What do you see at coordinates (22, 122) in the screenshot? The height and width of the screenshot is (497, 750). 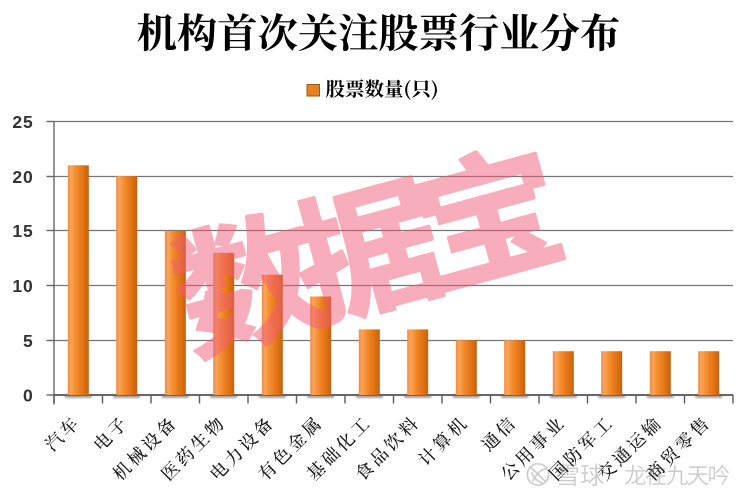 I see `svg-text: 25` at bounding box center [22, 122].